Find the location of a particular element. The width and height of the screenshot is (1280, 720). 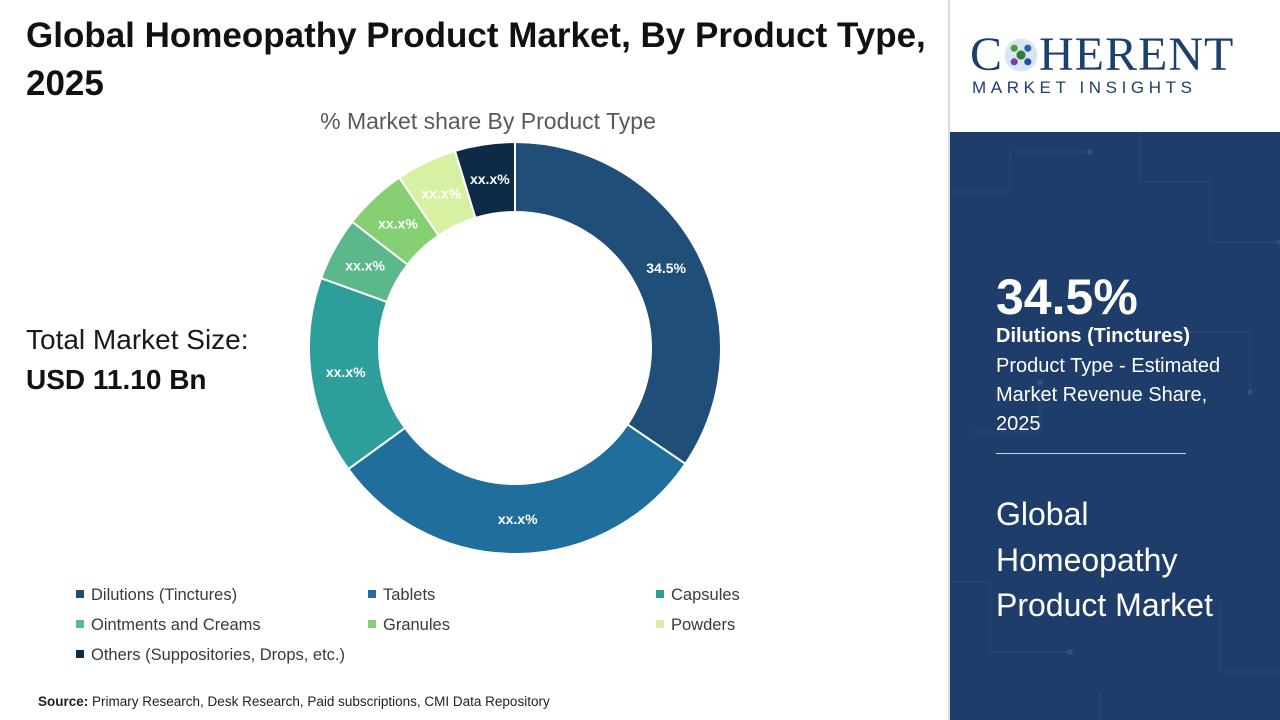

logo-letter-c: C is located at coordinates (987, 54).